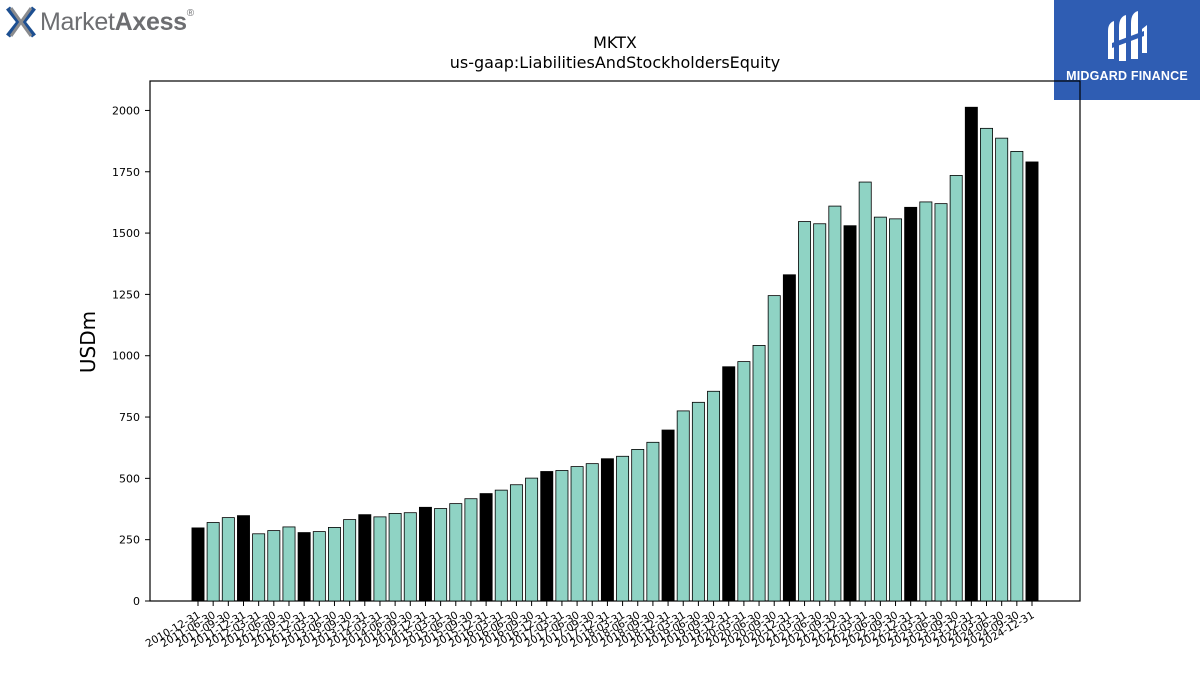  I want to click on market-axess-logo: MarketAxess®, so click(100, 22).